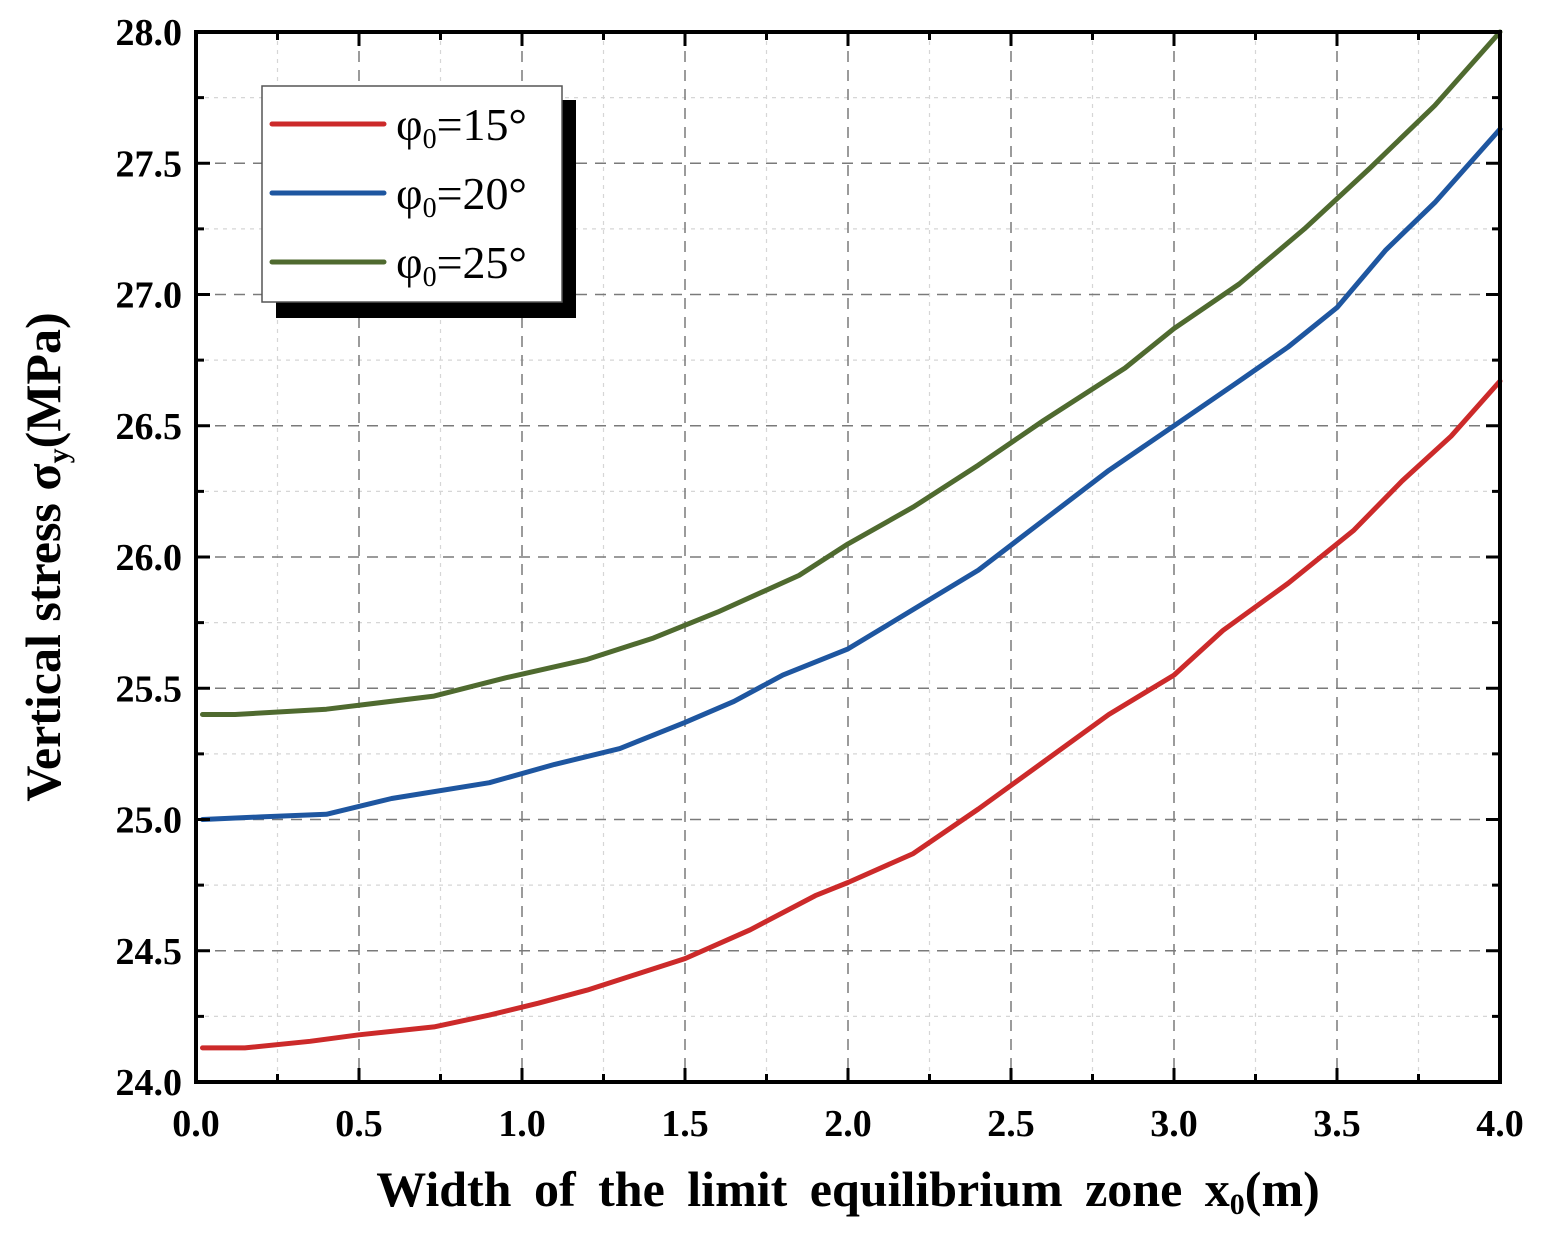 Image resolution: width=1544 pixels, height=1233 pixels. What do you see at coordinates (149, 427) in the screenshot?
I see `y-tick-label: 26.5` at bounding box center [149, 427].